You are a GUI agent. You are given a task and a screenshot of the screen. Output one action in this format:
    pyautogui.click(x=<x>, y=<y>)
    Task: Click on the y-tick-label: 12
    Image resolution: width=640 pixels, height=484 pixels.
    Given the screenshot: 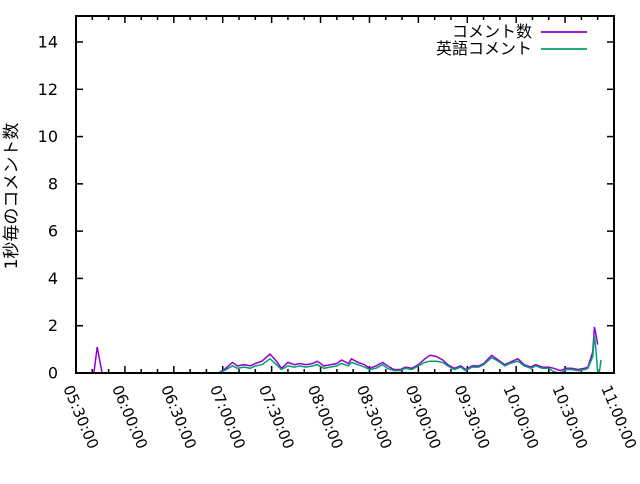 What is the action you would take?
    pyautogui.click(x=48, y=89)
    